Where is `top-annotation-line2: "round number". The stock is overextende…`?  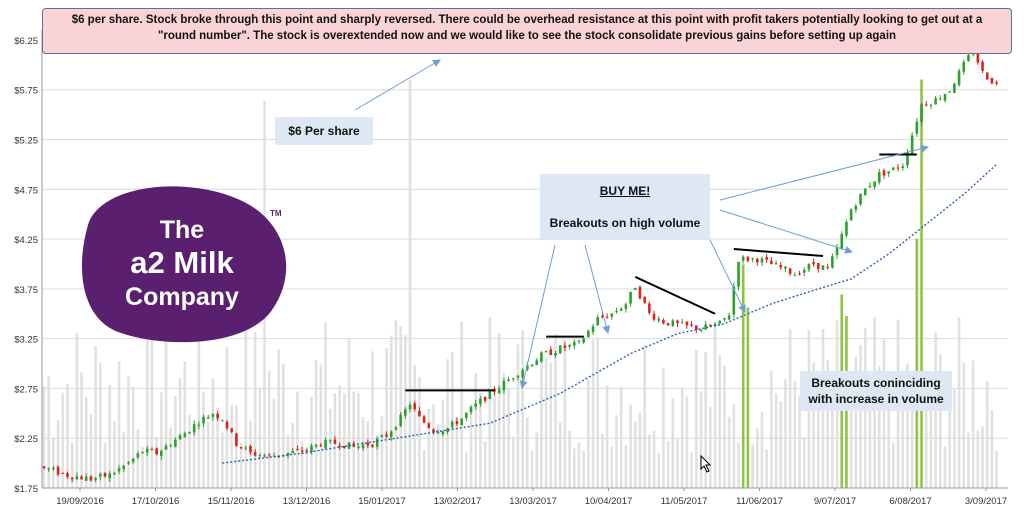 top-annotation-line2: "round number". The stock is overextende… is located at coordinates (527, 36).